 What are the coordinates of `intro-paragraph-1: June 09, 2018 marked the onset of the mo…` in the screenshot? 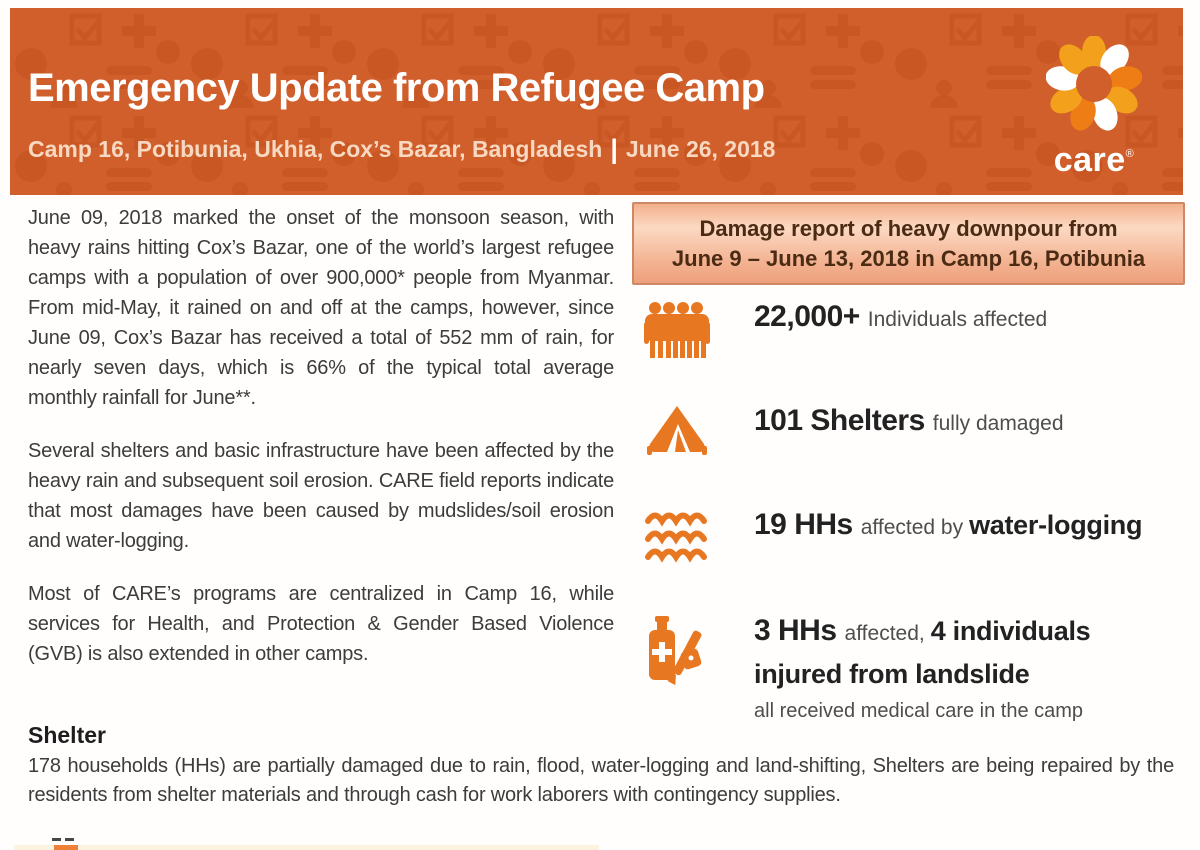 It's located at (321, 308).